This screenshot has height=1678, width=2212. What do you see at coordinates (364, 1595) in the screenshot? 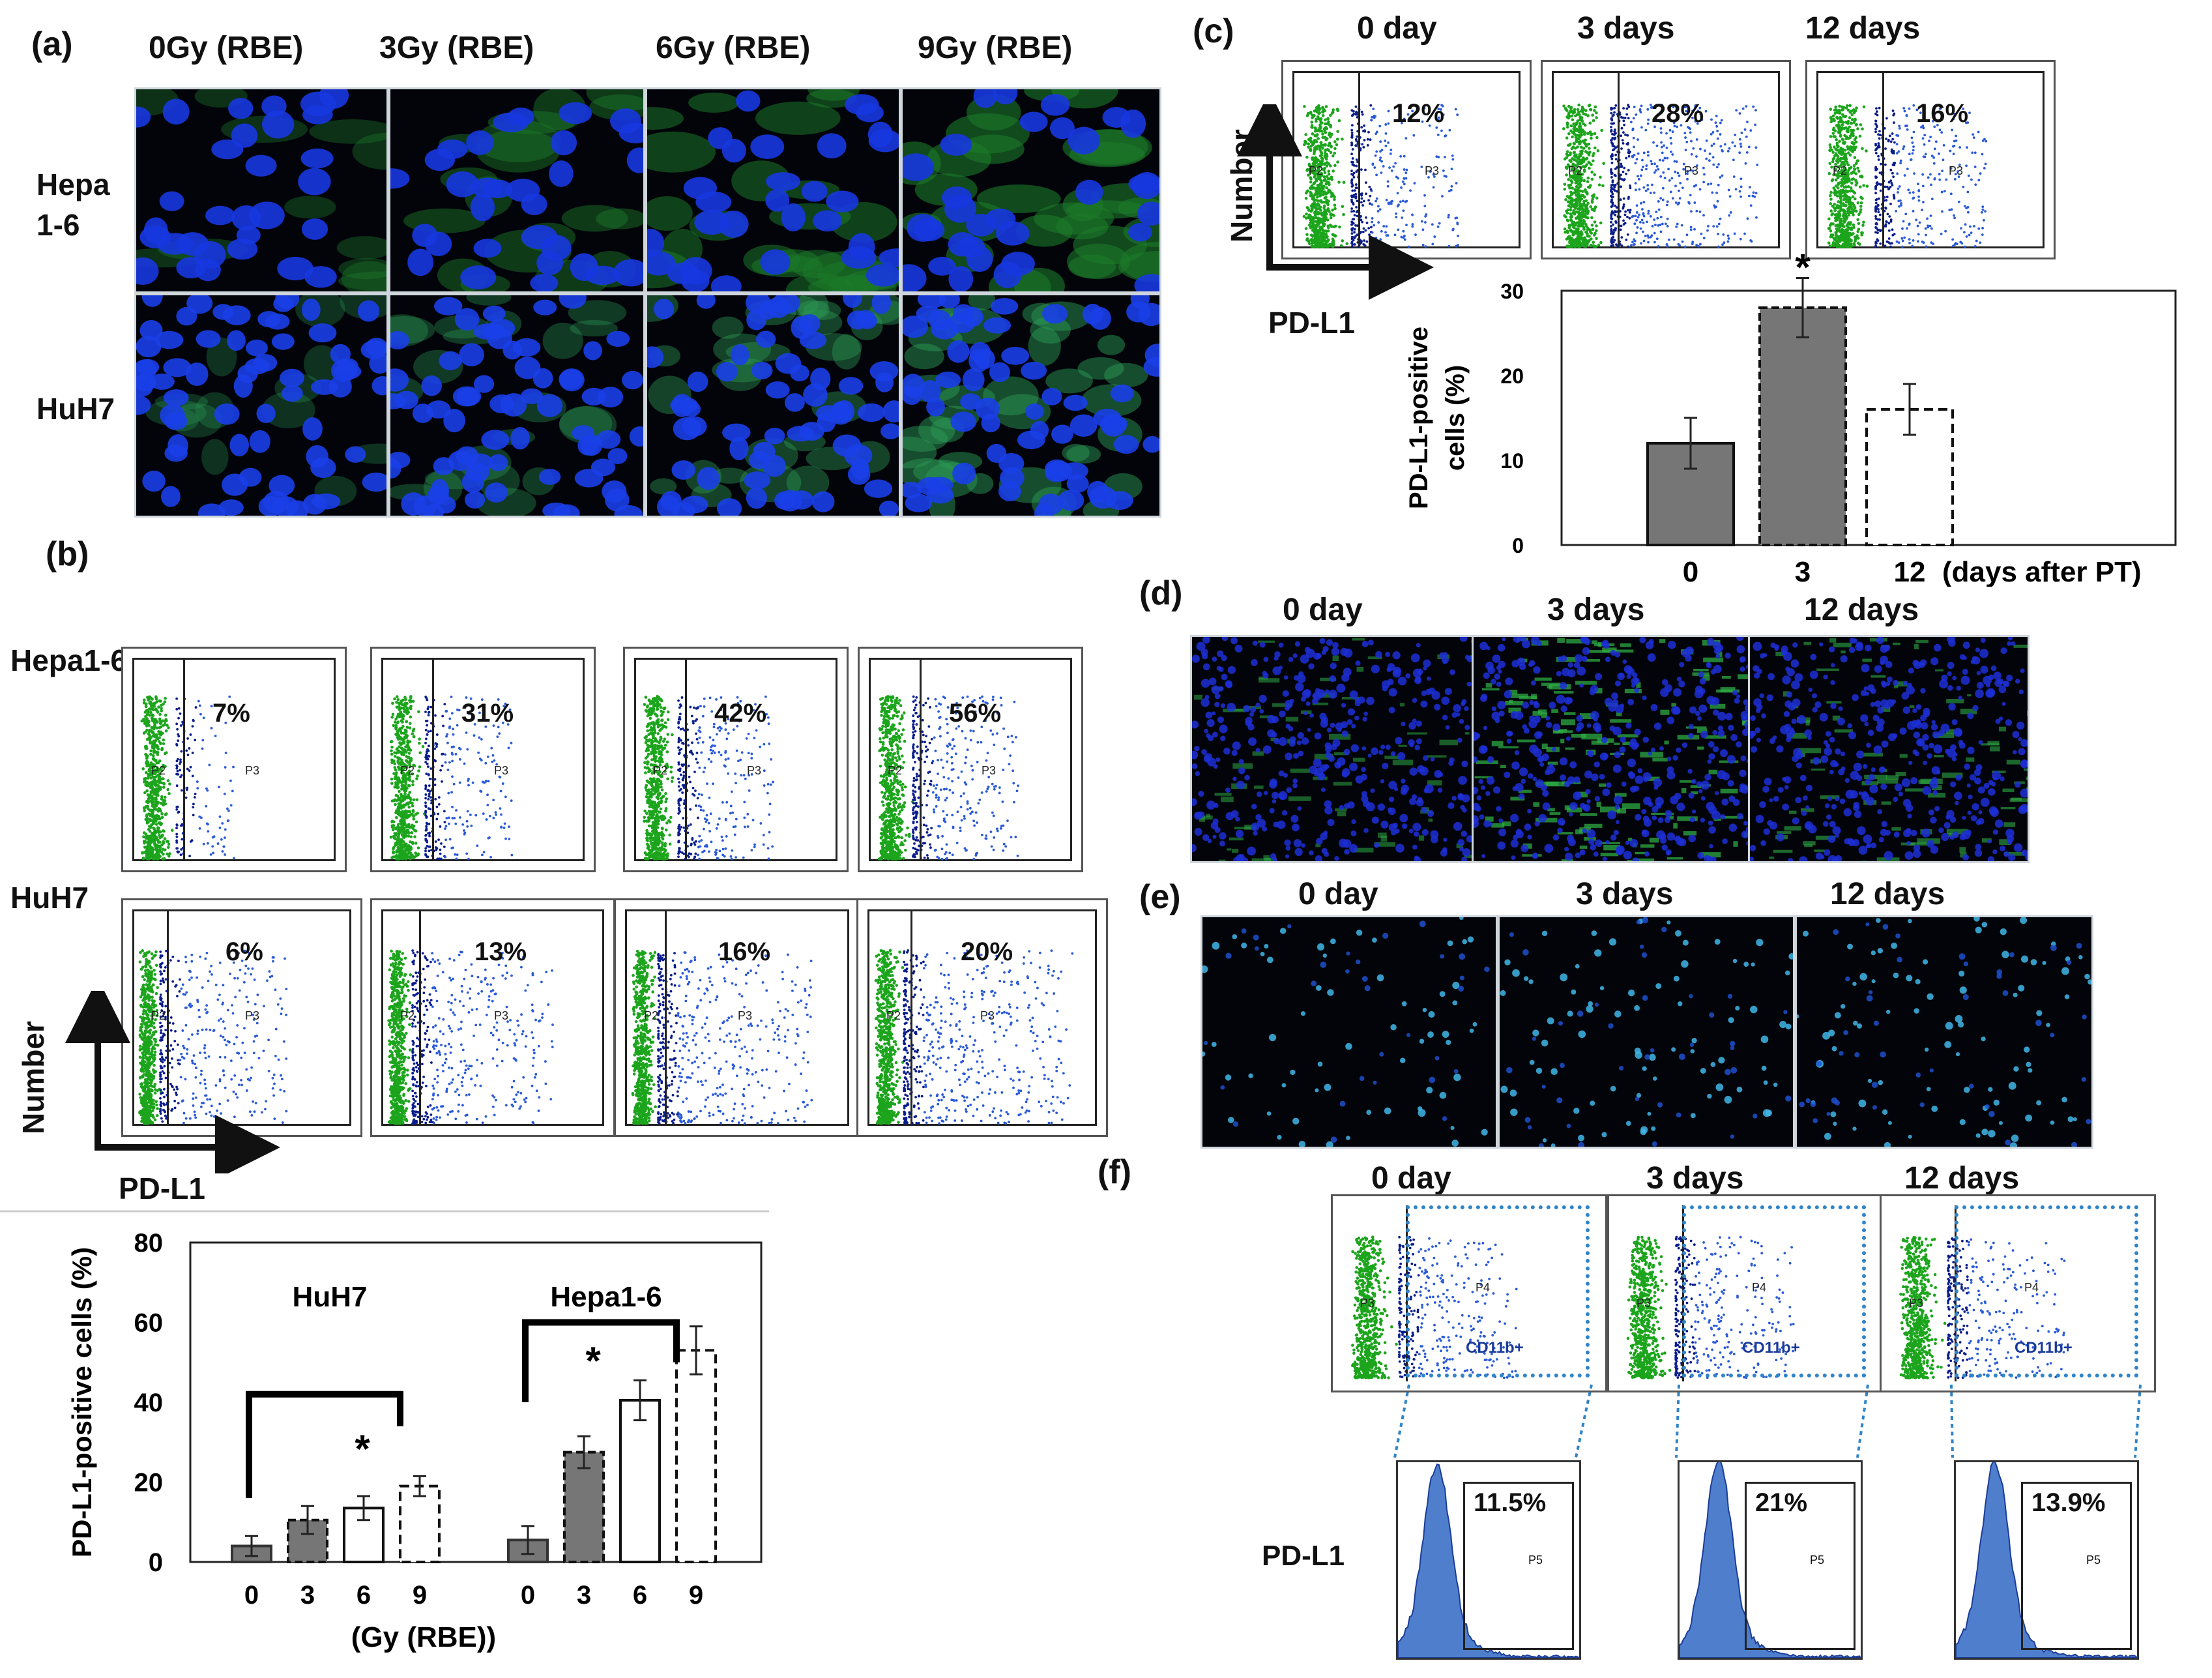
I see `x-tick-label: 6` at bounding box center [364, 1595].